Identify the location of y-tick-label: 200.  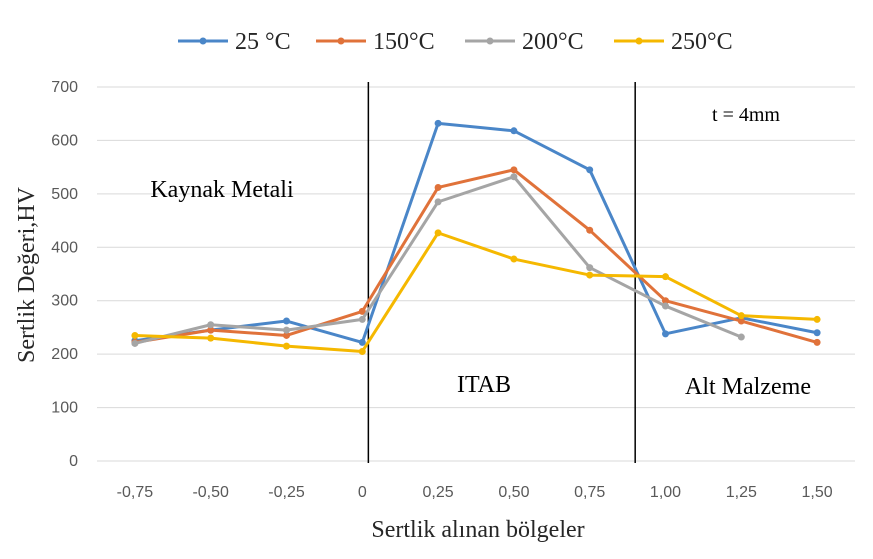
(64, 354).